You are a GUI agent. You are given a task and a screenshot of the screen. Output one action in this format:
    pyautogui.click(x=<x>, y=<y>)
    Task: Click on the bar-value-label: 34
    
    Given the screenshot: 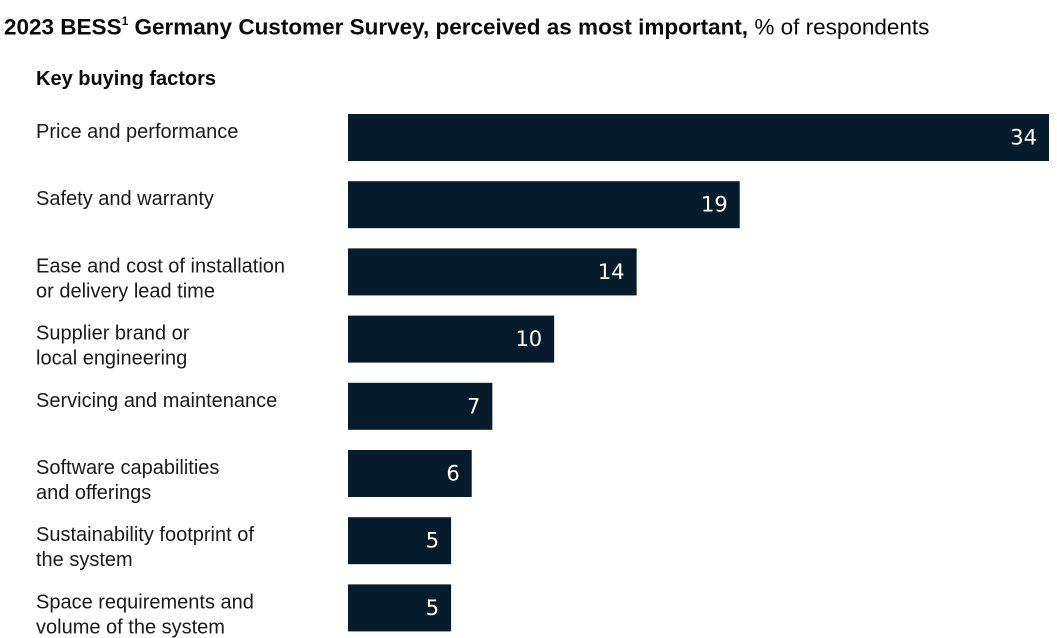 What is the action you would take?
    pyautogui.click(x=1023, y=138)
    